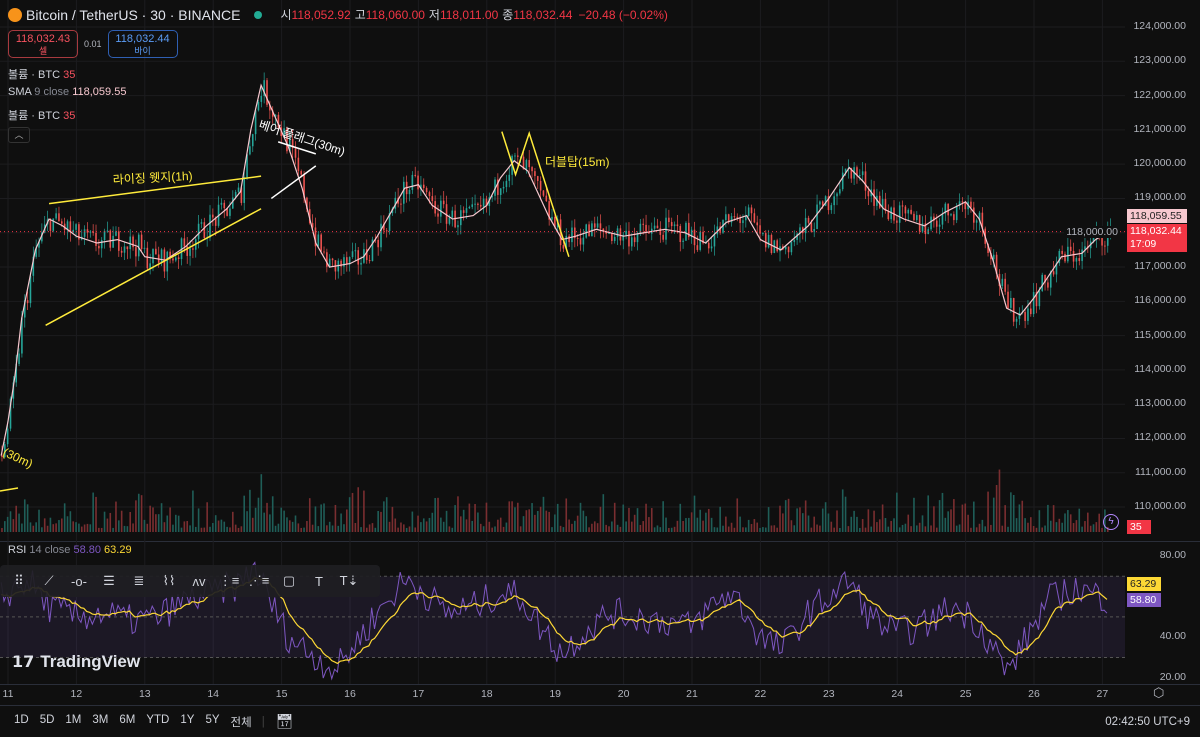 Image resolution: width=1200 pixels, height=737 pixels. Describe the element at coordinates (289, 580) in the screenshot. I see `rectangle-icon: ▢` at that location.